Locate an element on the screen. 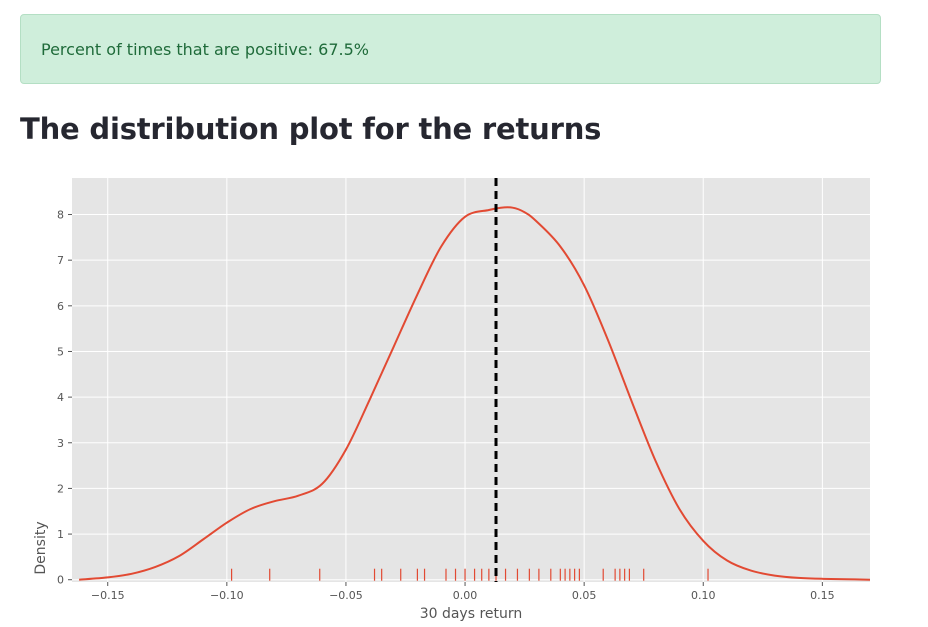  y-tick-label: 5 is located at coordinates (60, 351).